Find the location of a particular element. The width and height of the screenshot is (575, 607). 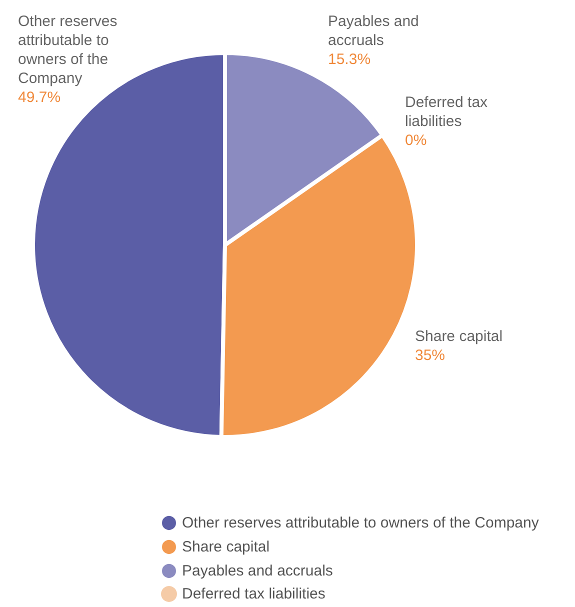

legend-label: Share capital is located at coordinates (226, 547).